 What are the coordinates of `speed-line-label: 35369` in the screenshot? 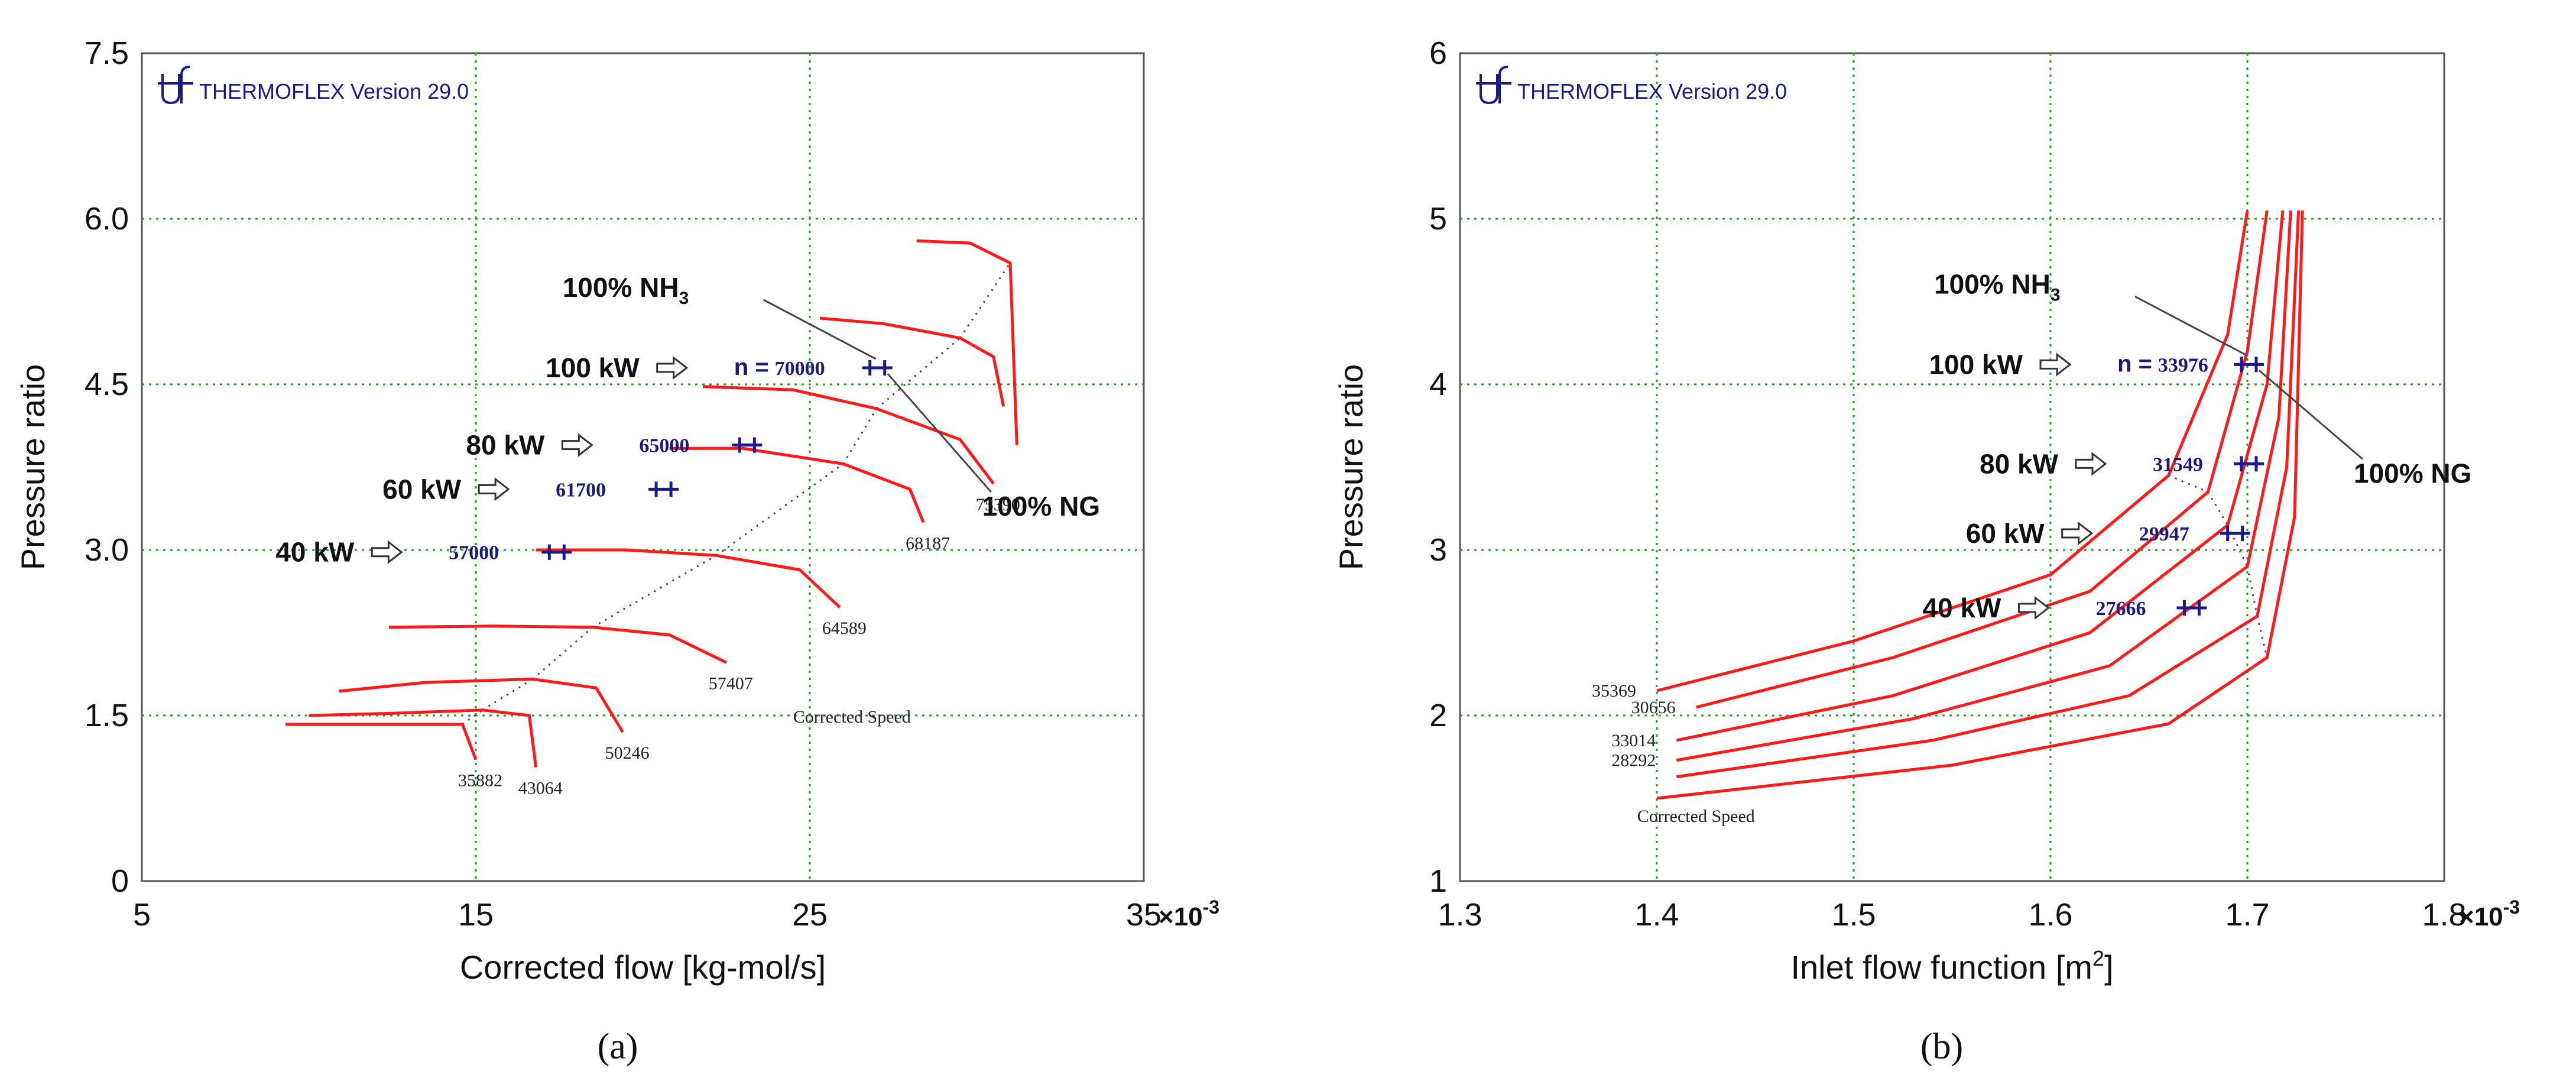 It's located at (1614, 691).